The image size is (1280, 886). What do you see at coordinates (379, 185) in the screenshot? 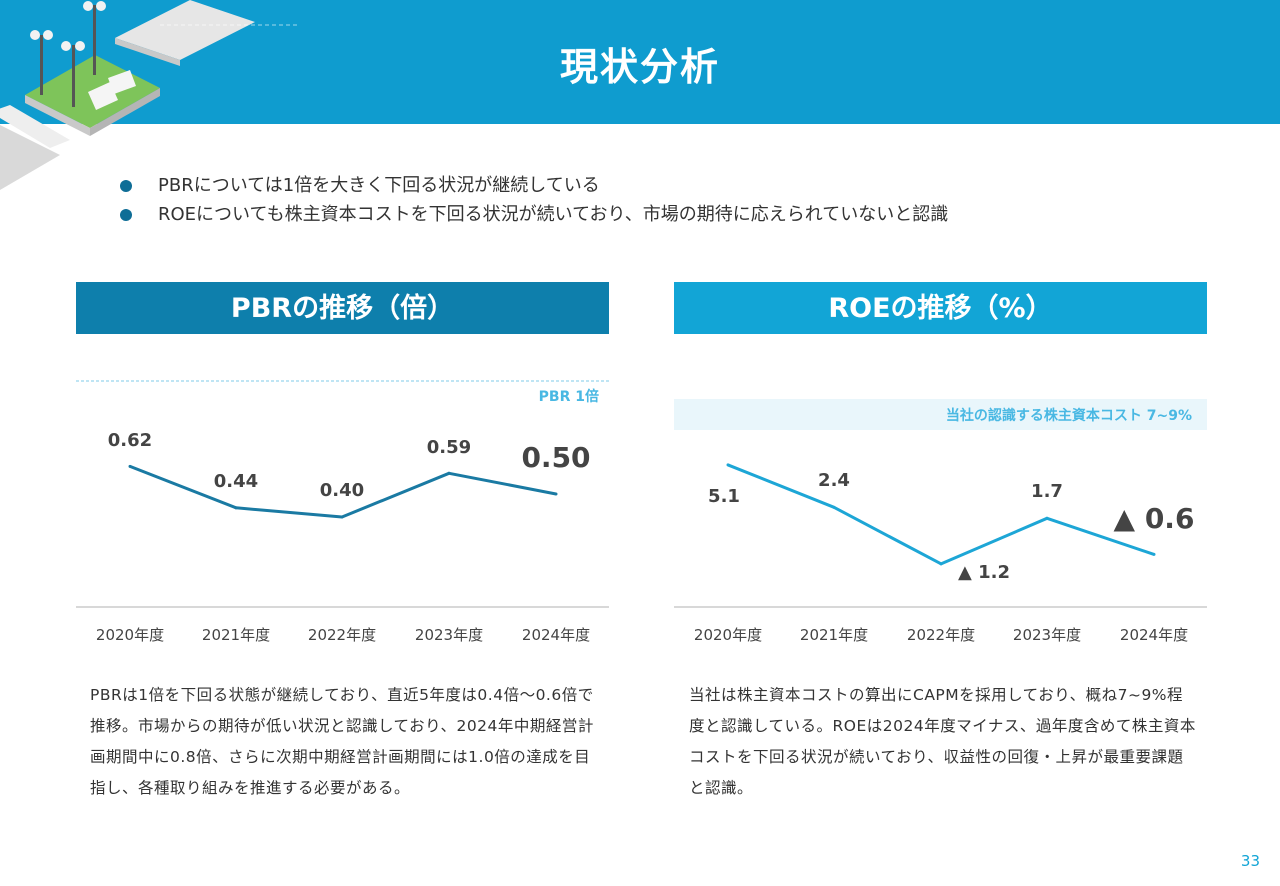
I see `bullet-text: PBRについては1倍を大きく下回る状況が継続している` at bounding box center [379, 185].